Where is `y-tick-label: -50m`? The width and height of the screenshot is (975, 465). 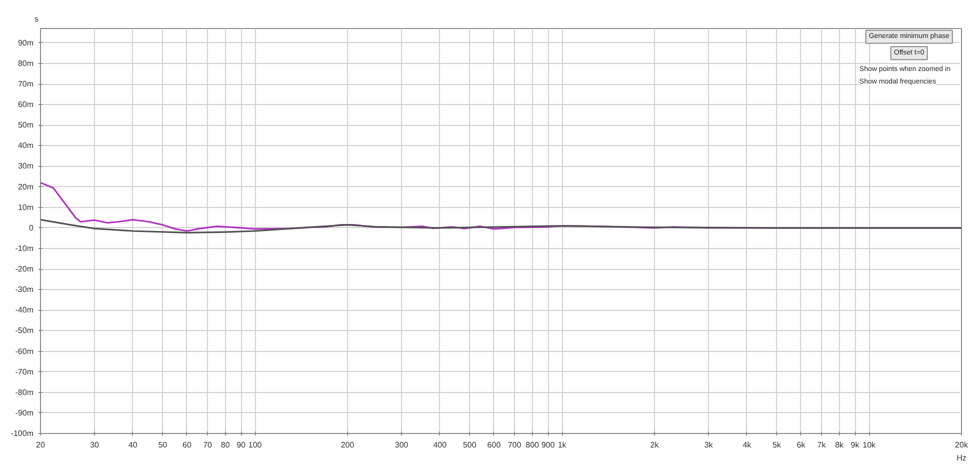 y-tick-label: -50m is located at coordinates (24, 331).